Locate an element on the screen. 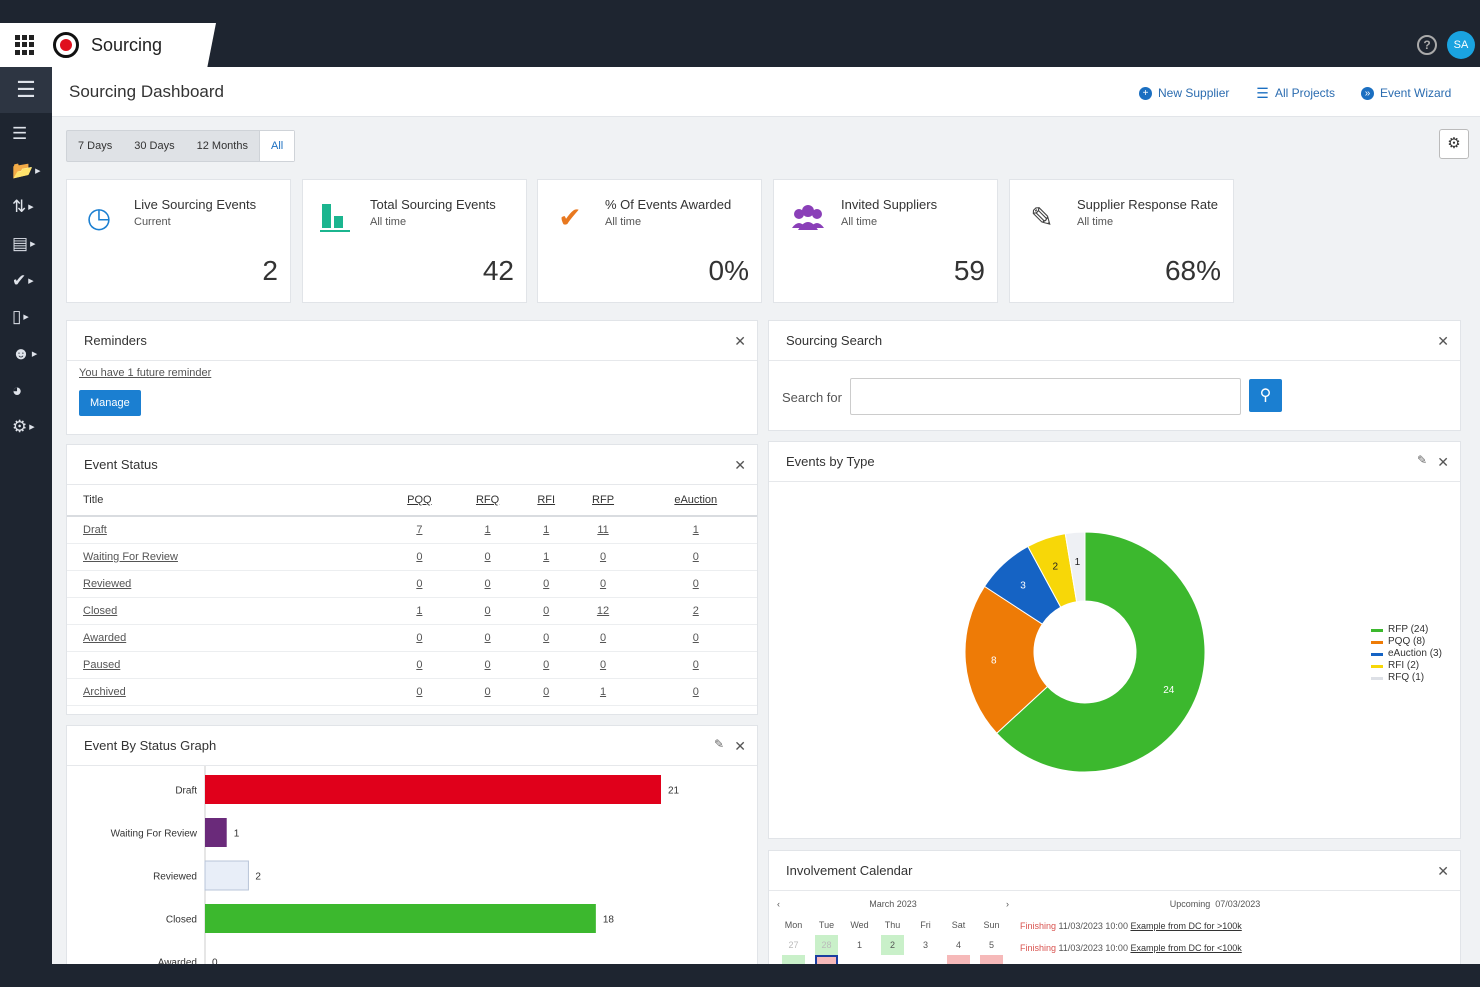 This screenshot has width=1480, height=987. menu-icon: ☰ is located at coordinates (26, 90).